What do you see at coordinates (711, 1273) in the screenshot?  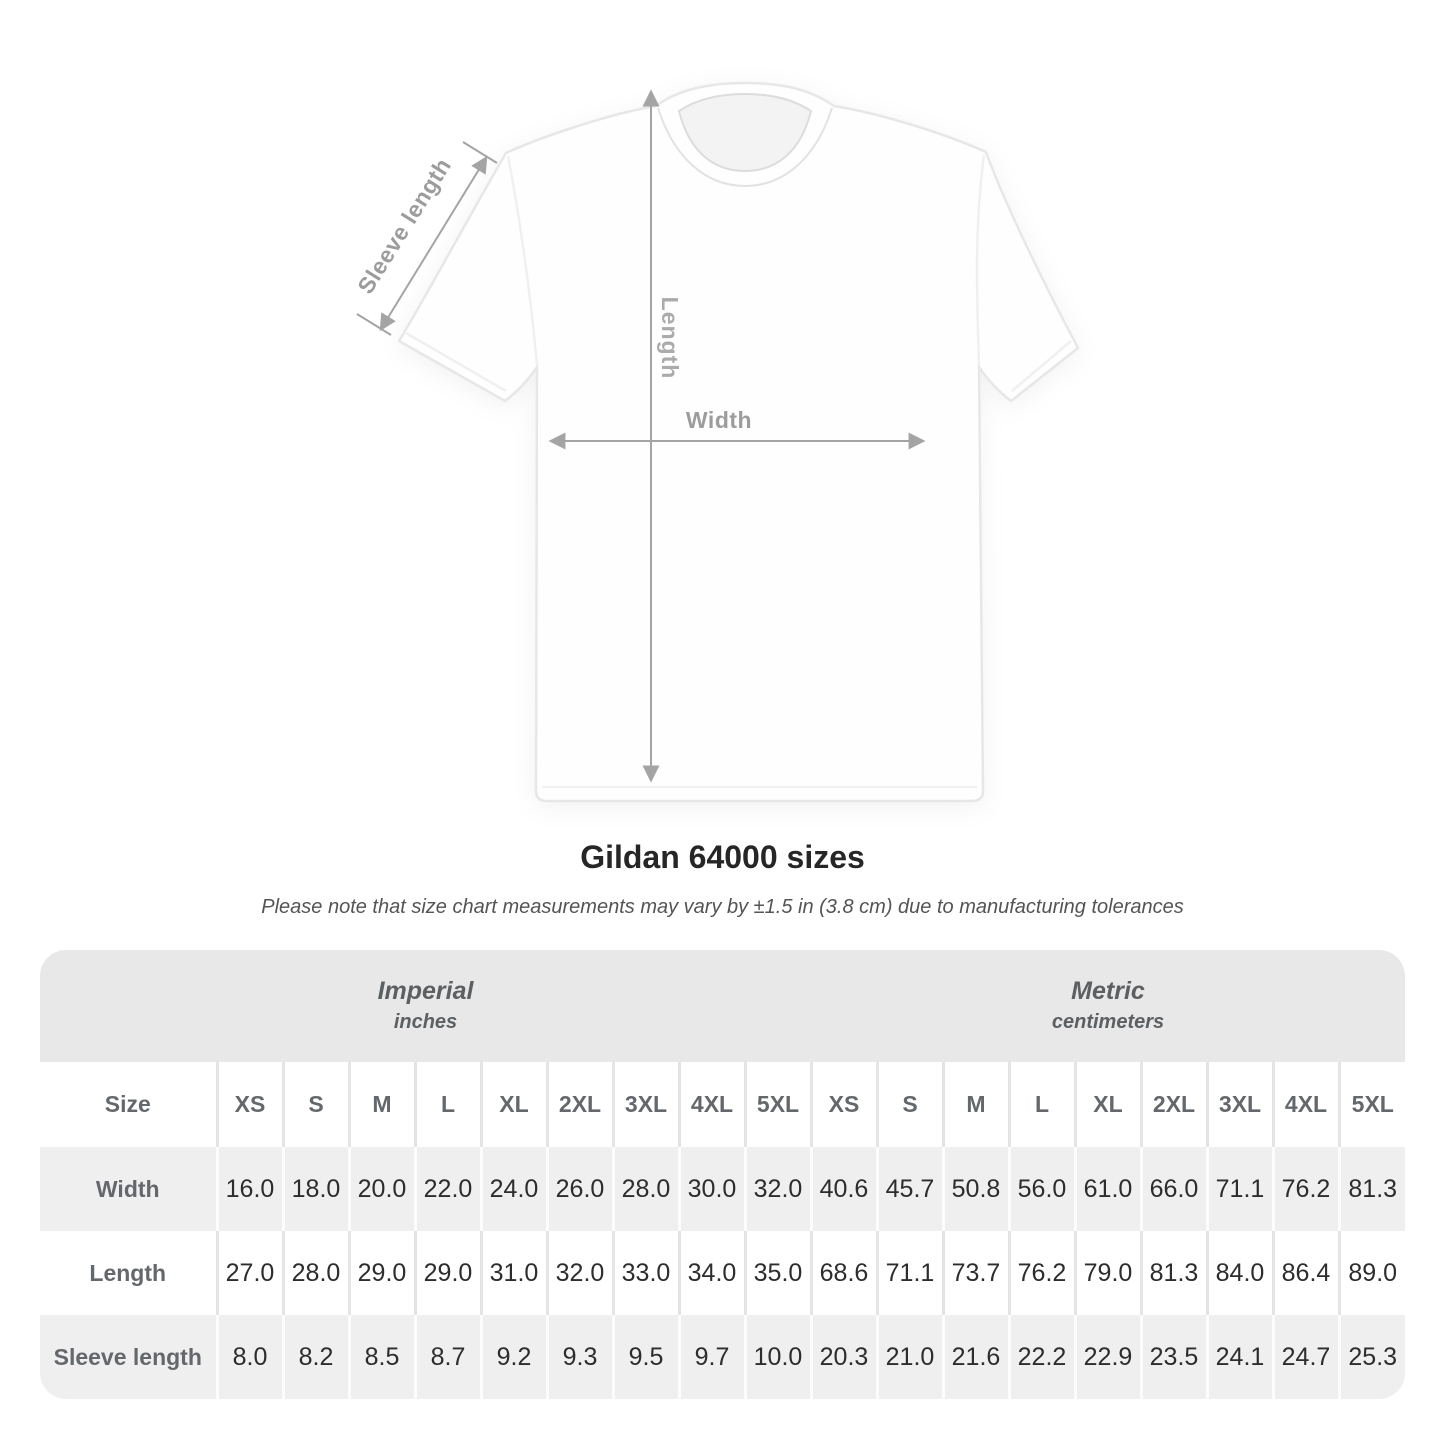 I see `value-cell: 34.0` at bounding box center [711, 1273].